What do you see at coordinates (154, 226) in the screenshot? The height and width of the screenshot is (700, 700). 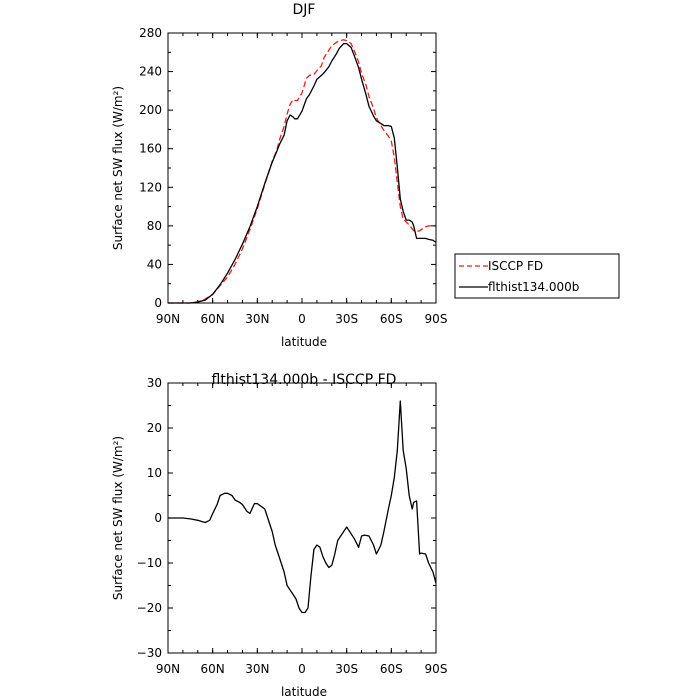 I see `y-tick-label: 80` at bounding box center [154, 226].